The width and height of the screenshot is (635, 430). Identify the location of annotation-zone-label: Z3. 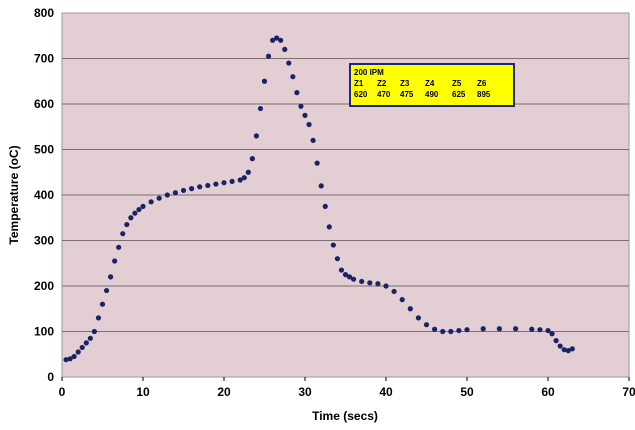
(405, 83).